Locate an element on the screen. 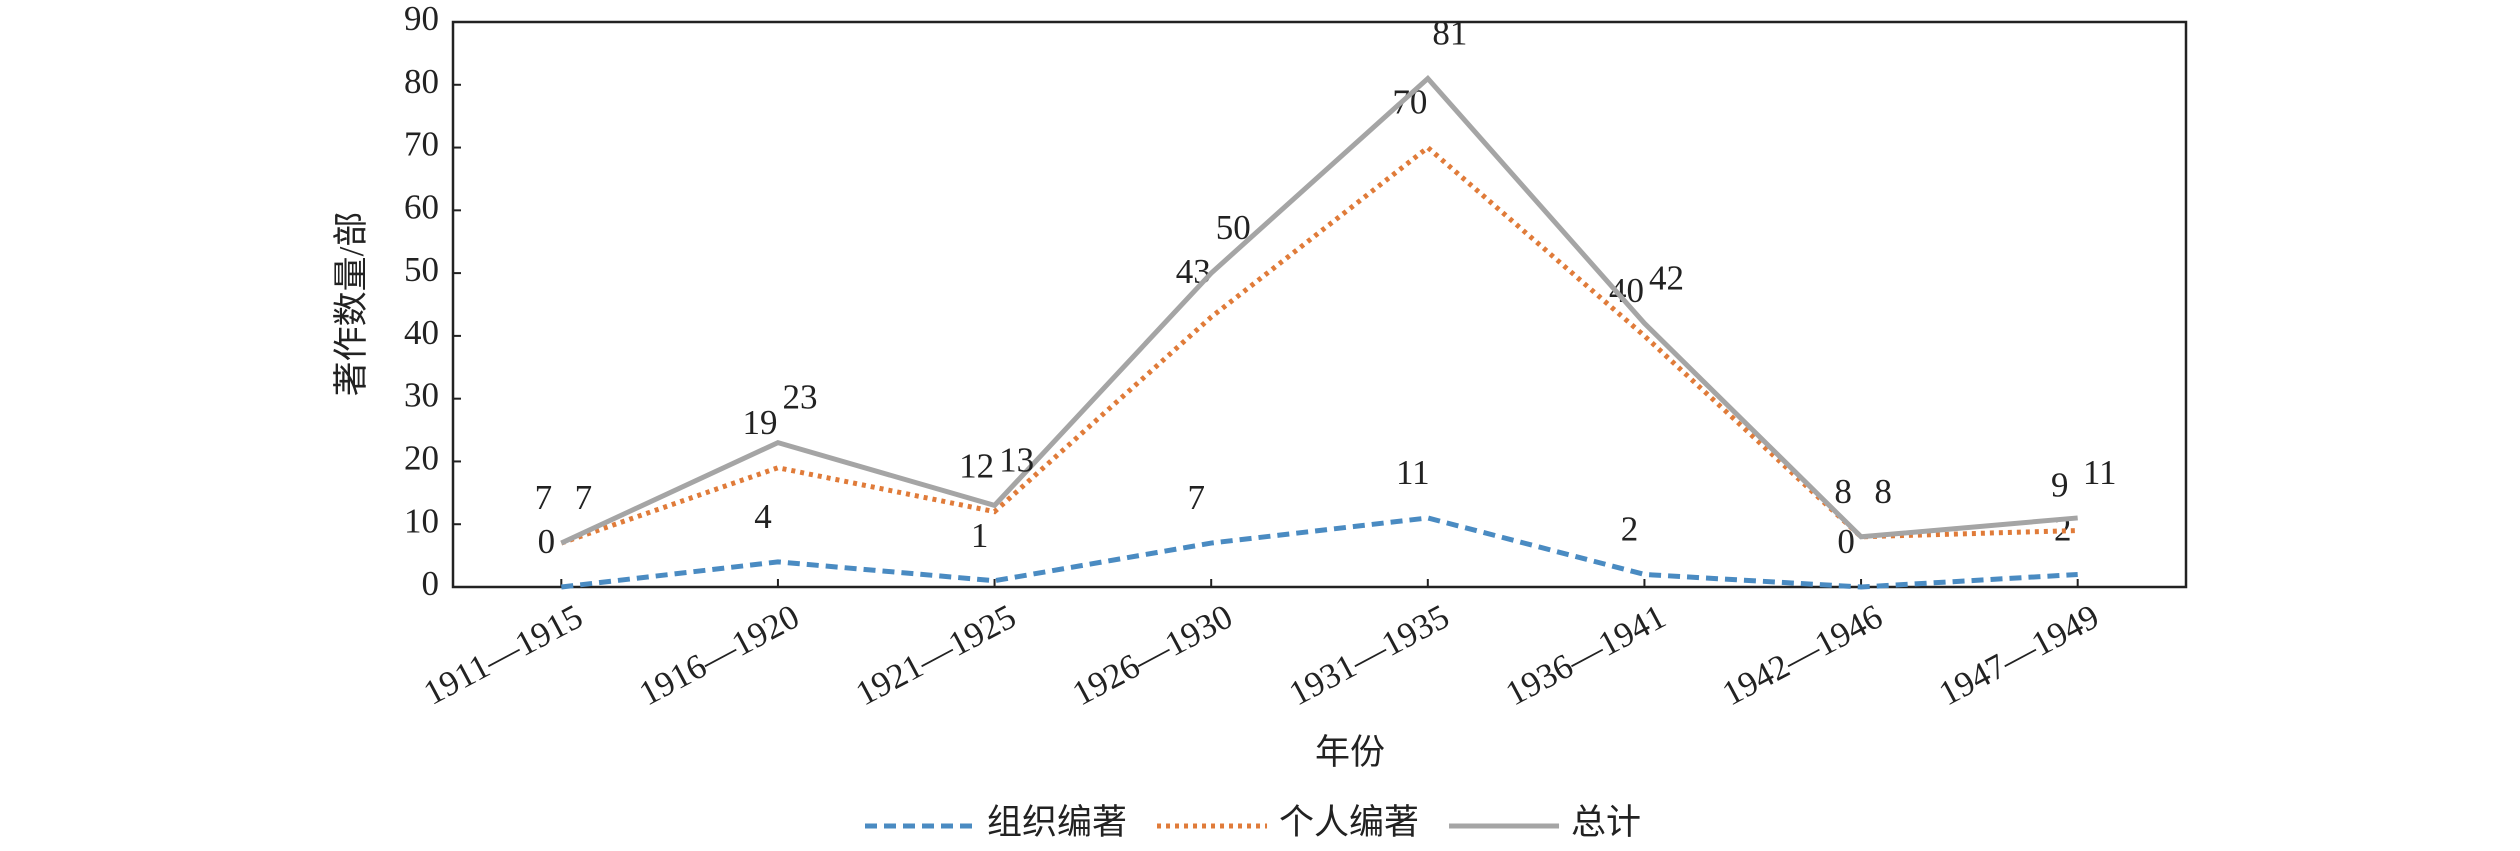 Image resolution: width=2520 pixels, height=851 pixels. data-label: 2 is located at coordinates (1630, 528).